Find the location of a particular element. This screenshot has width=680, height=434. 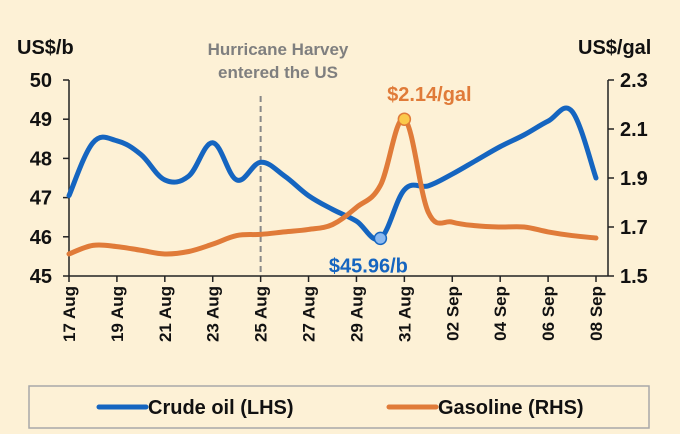

gasoline-peak-label: $2.14/gal is located at coordinates (429, 95).